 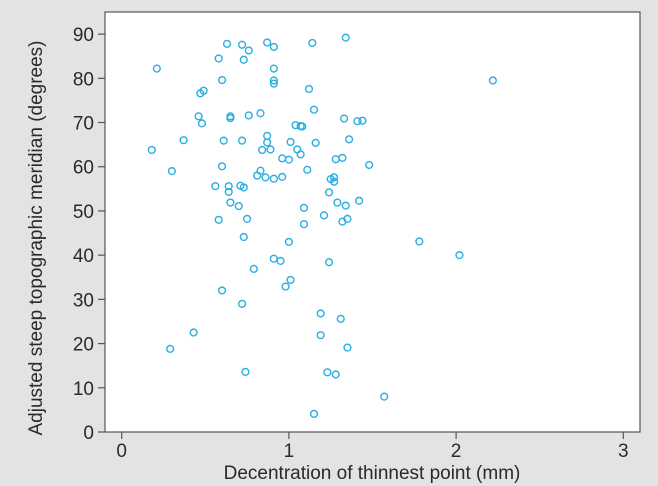 I want to click on x-tick-label: 2, so click(x=456, y=451).